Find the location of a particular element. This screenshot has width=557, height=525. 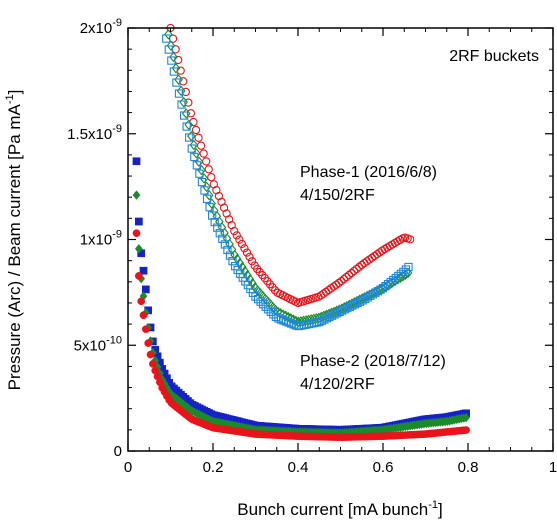

y-tick-mantissa: 1x10 is located at coordinates (96, 240).